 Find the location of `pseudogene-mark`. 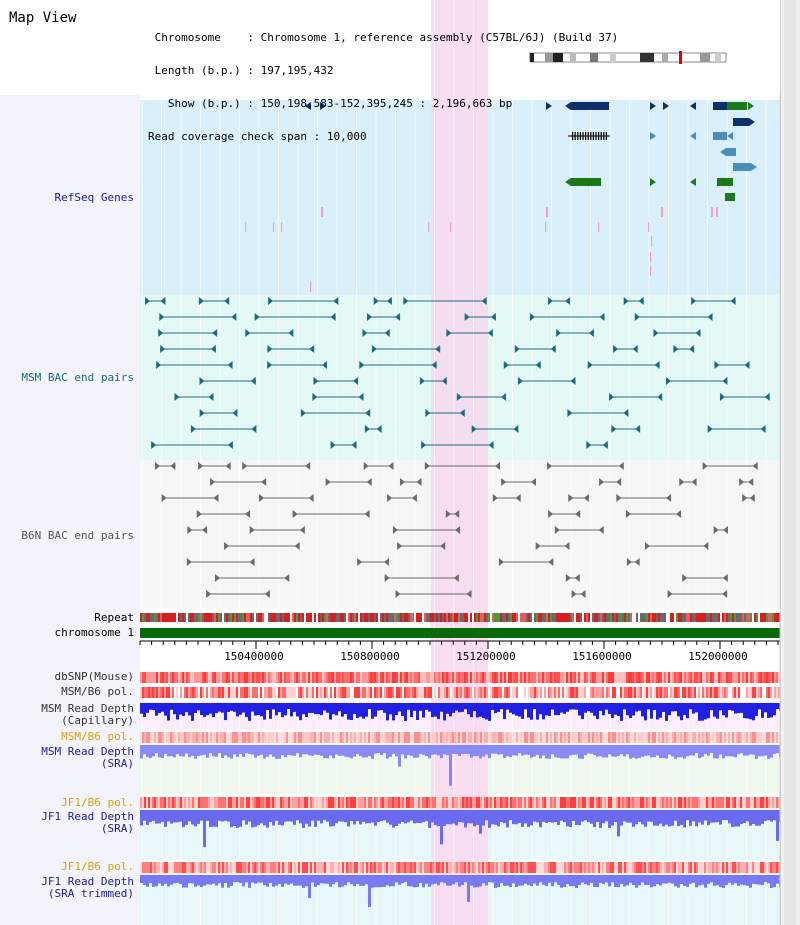

pseudogene-mark is located at coordinates (599, 227).